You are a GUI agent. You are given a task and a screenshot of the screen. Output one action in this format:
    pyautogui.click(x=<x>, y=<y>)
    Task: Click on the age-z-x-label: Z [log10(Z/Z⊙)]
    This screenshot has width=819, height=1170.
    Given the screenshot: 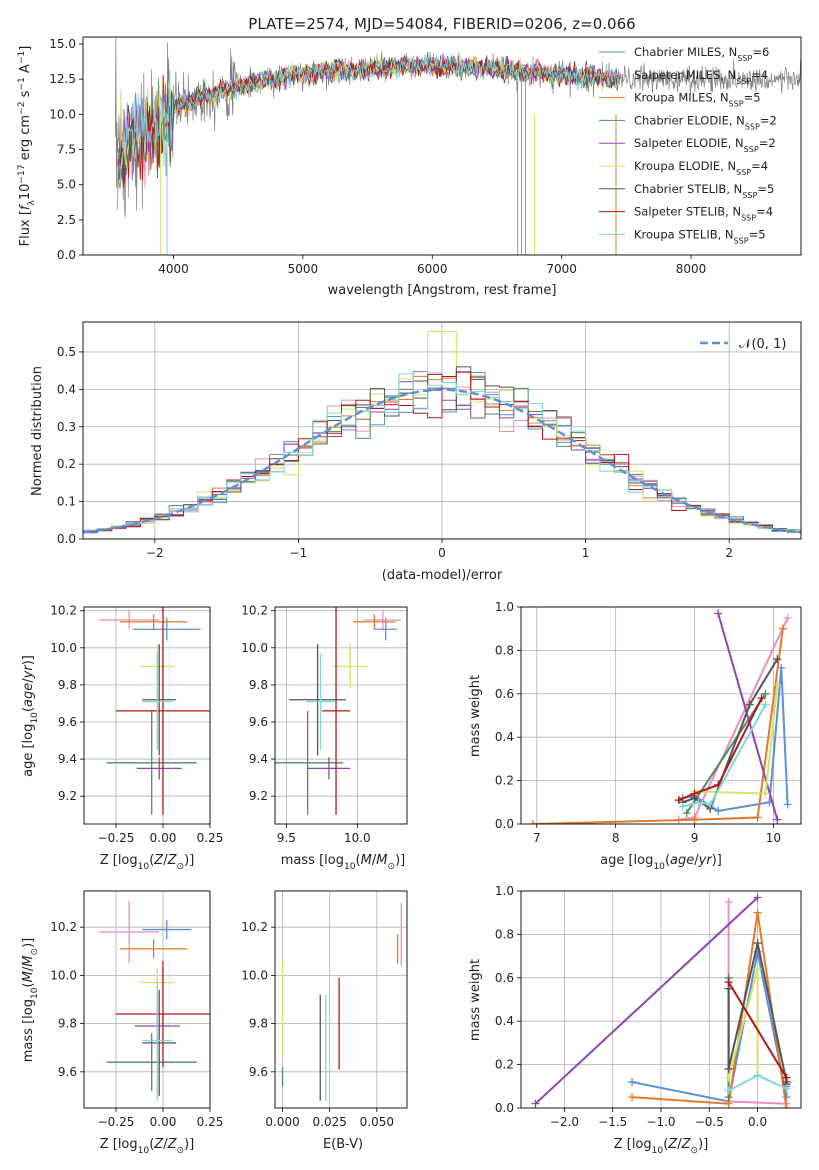 What is the action you would take?
    pyautogui.click(x=147, y=862)
    